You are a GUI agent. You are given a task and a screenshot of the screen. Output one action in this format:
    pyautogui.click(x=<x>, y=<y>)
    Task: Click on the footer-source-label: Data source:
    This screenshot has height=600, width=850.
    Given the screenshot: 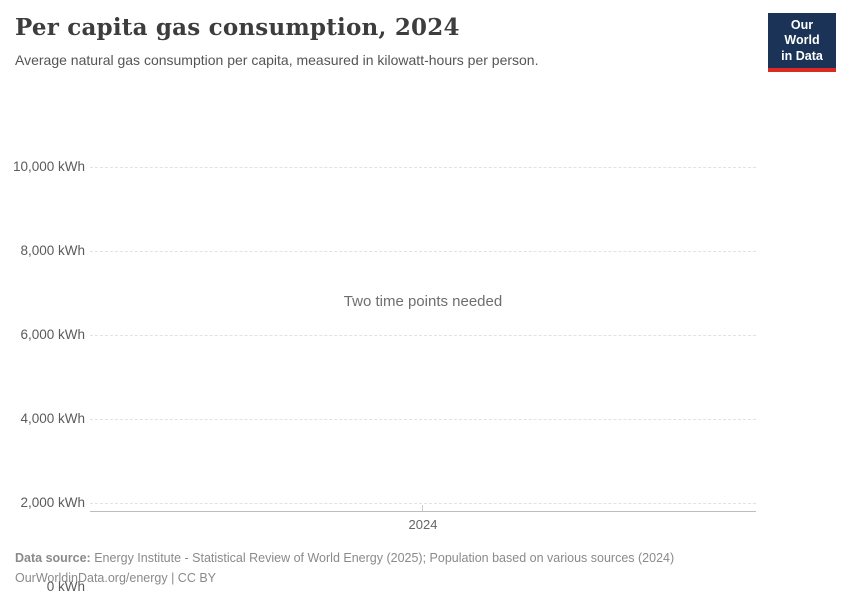 What is the action you would take?
    pyautogui.click(x=53, y=558)
    